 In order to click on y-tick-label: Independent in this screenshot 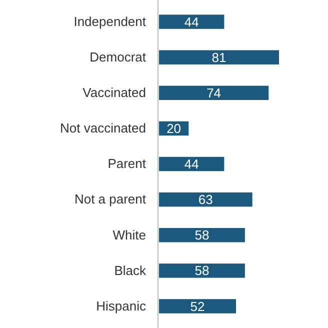, I will do `click(110, 21)`.